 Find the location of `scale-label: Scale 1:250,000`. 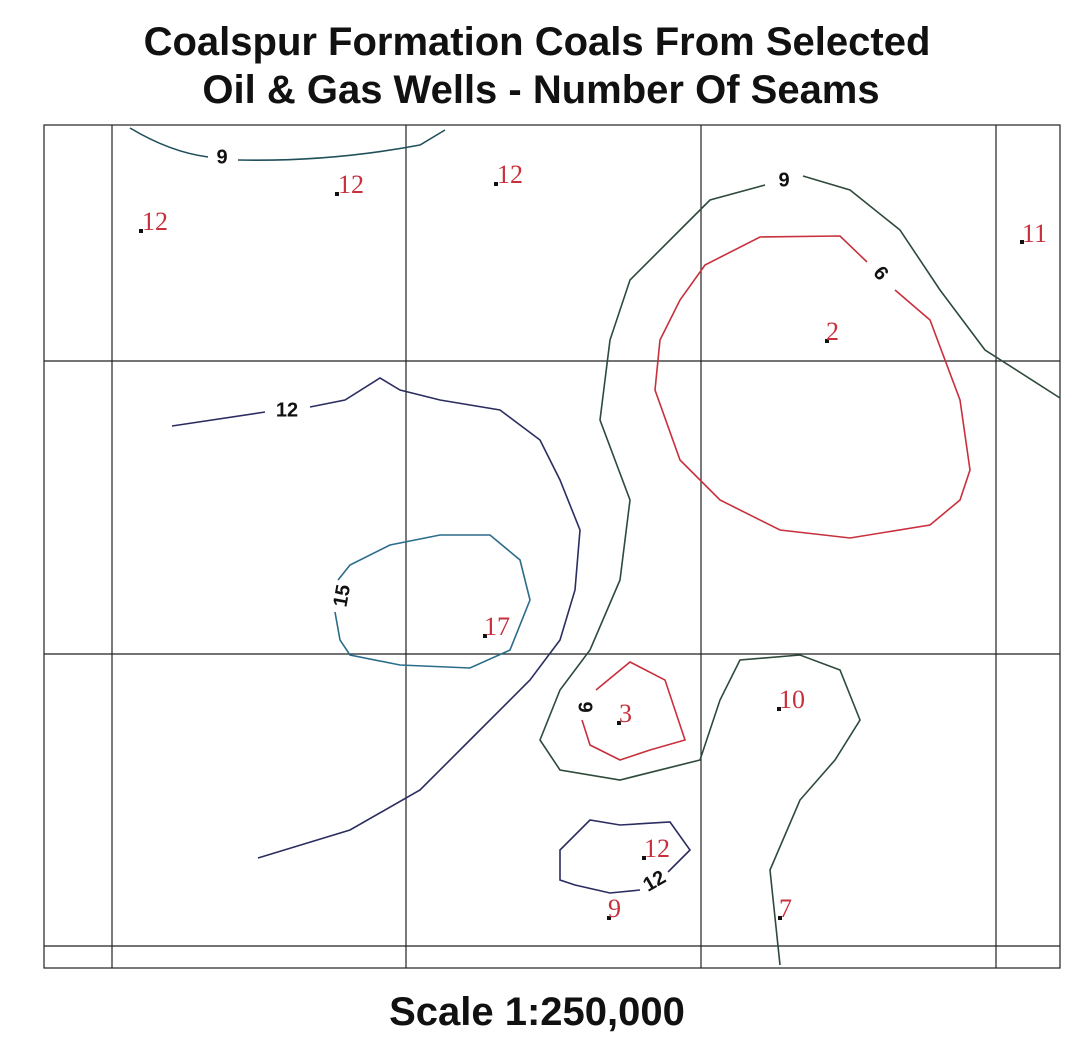

scale-label: Scale 1:250,000 is located at coordinates (537, 1012).